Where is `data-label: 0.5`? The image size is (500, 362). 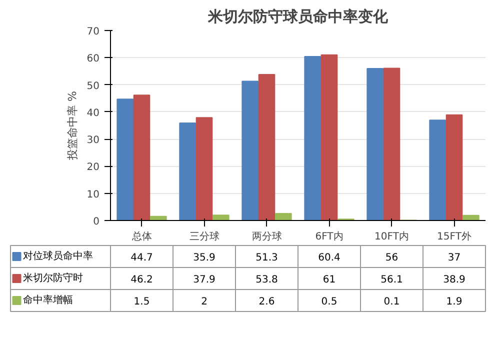
data-label: 0.5 is located at coordinates (329, 302).